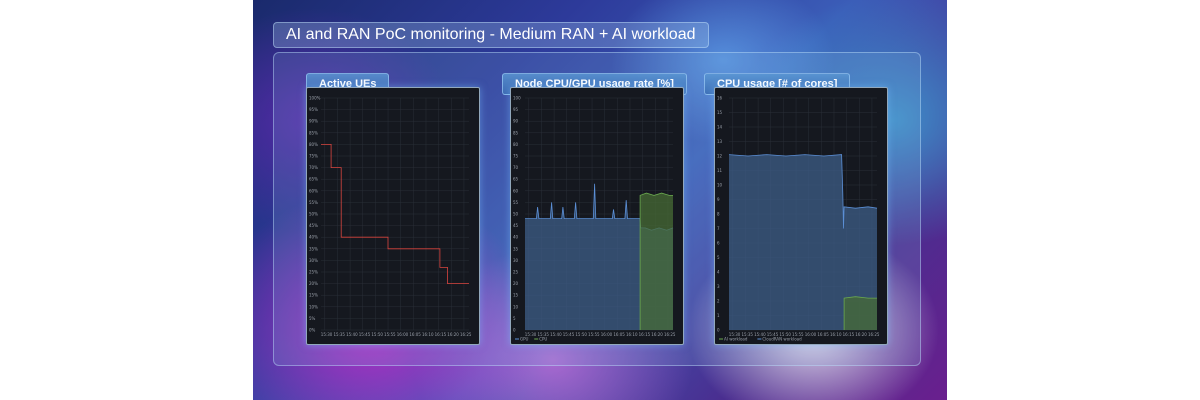 Image resolution: width=1200 pixels, height=400 pixels. I want to click on series-line-ai-workload, so click(860, 313).